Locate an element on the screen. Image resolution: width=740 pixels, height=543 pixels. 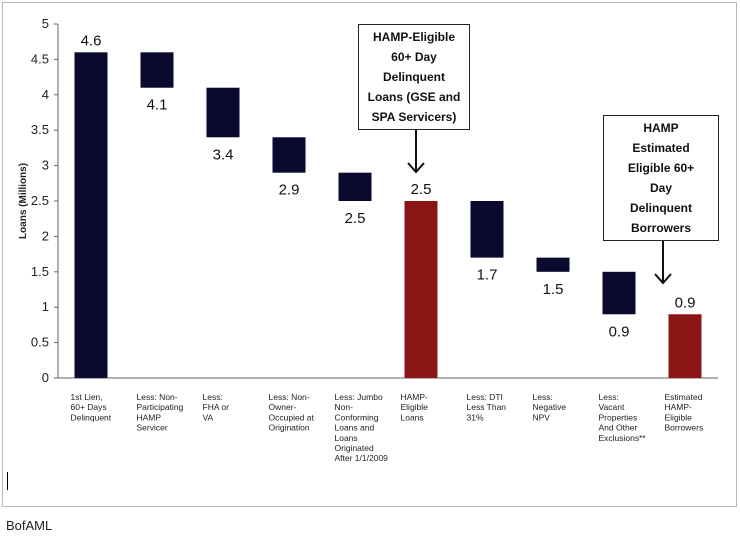
y-tick-label: 2.5 is located at coordinates (40, 200).